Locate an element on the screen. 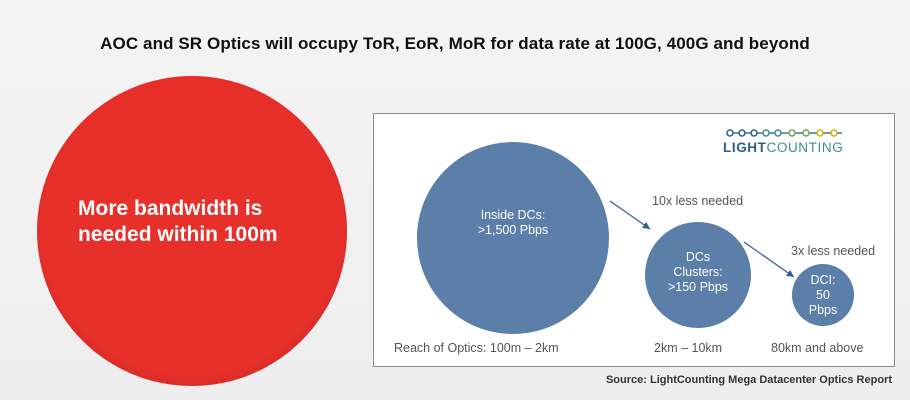 Image resolution: width=910 pixels, height=400 pixels. bubble-dci-label: DCI: 50 Pbps is located at coordinates (823, 295).